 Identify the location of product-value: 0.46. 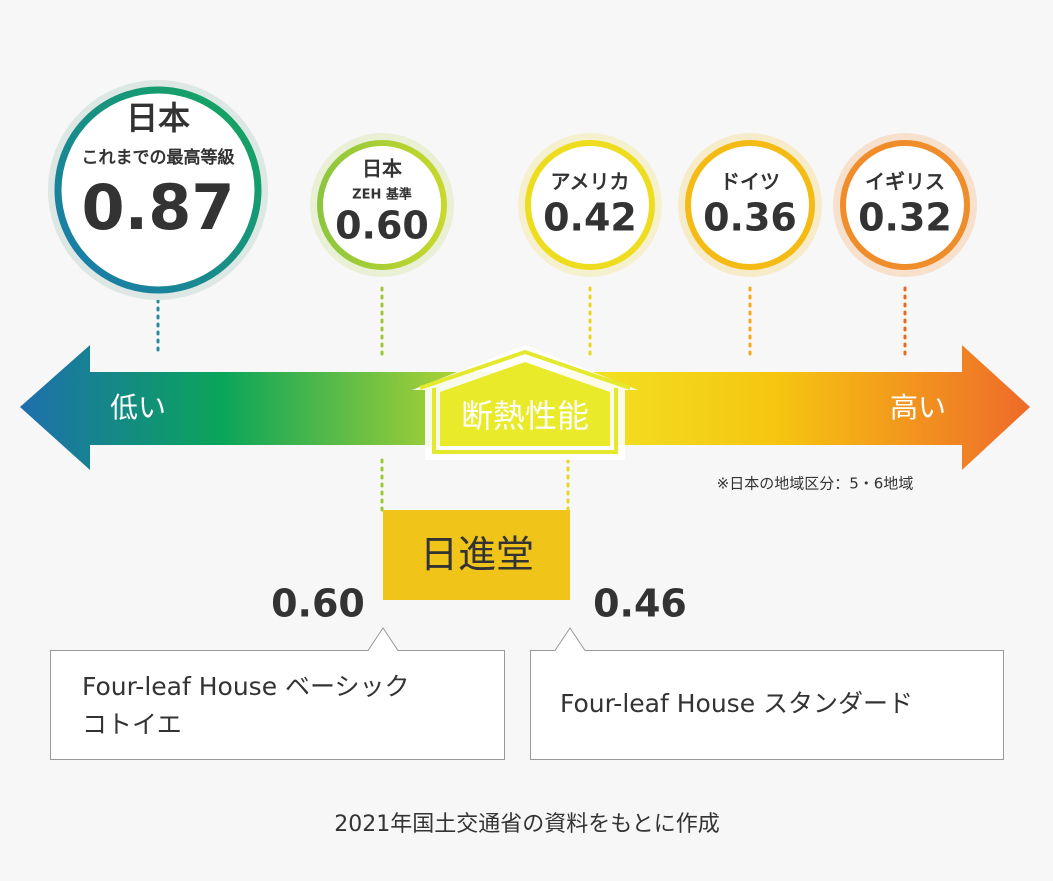
(640, 604).